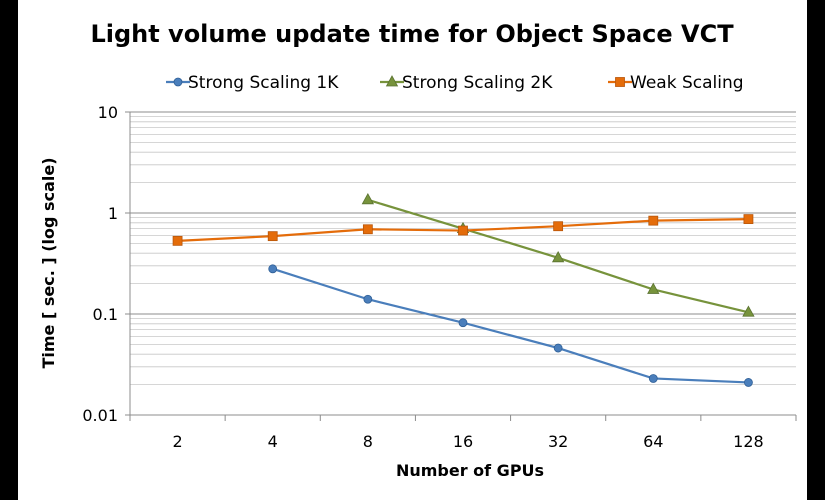  I want to click on legend-label: Strong Scaling 2K, so click(477, 83).